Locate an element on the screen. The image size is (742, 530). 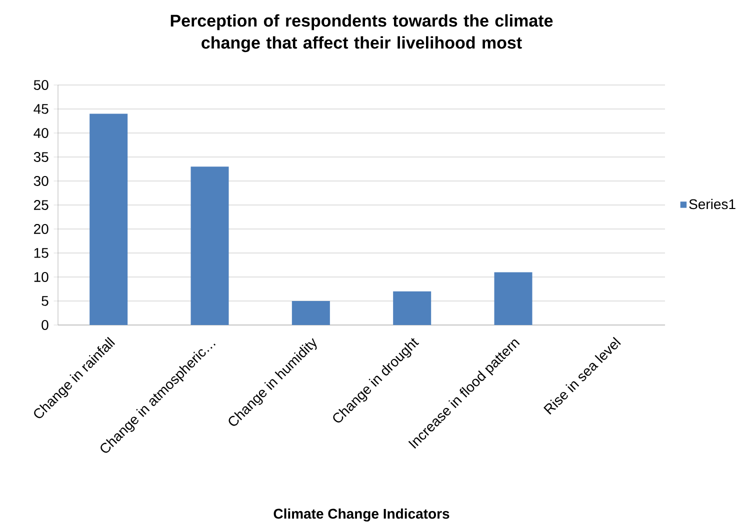
y-tick-label: 10 is located at coordinates (41, 277).